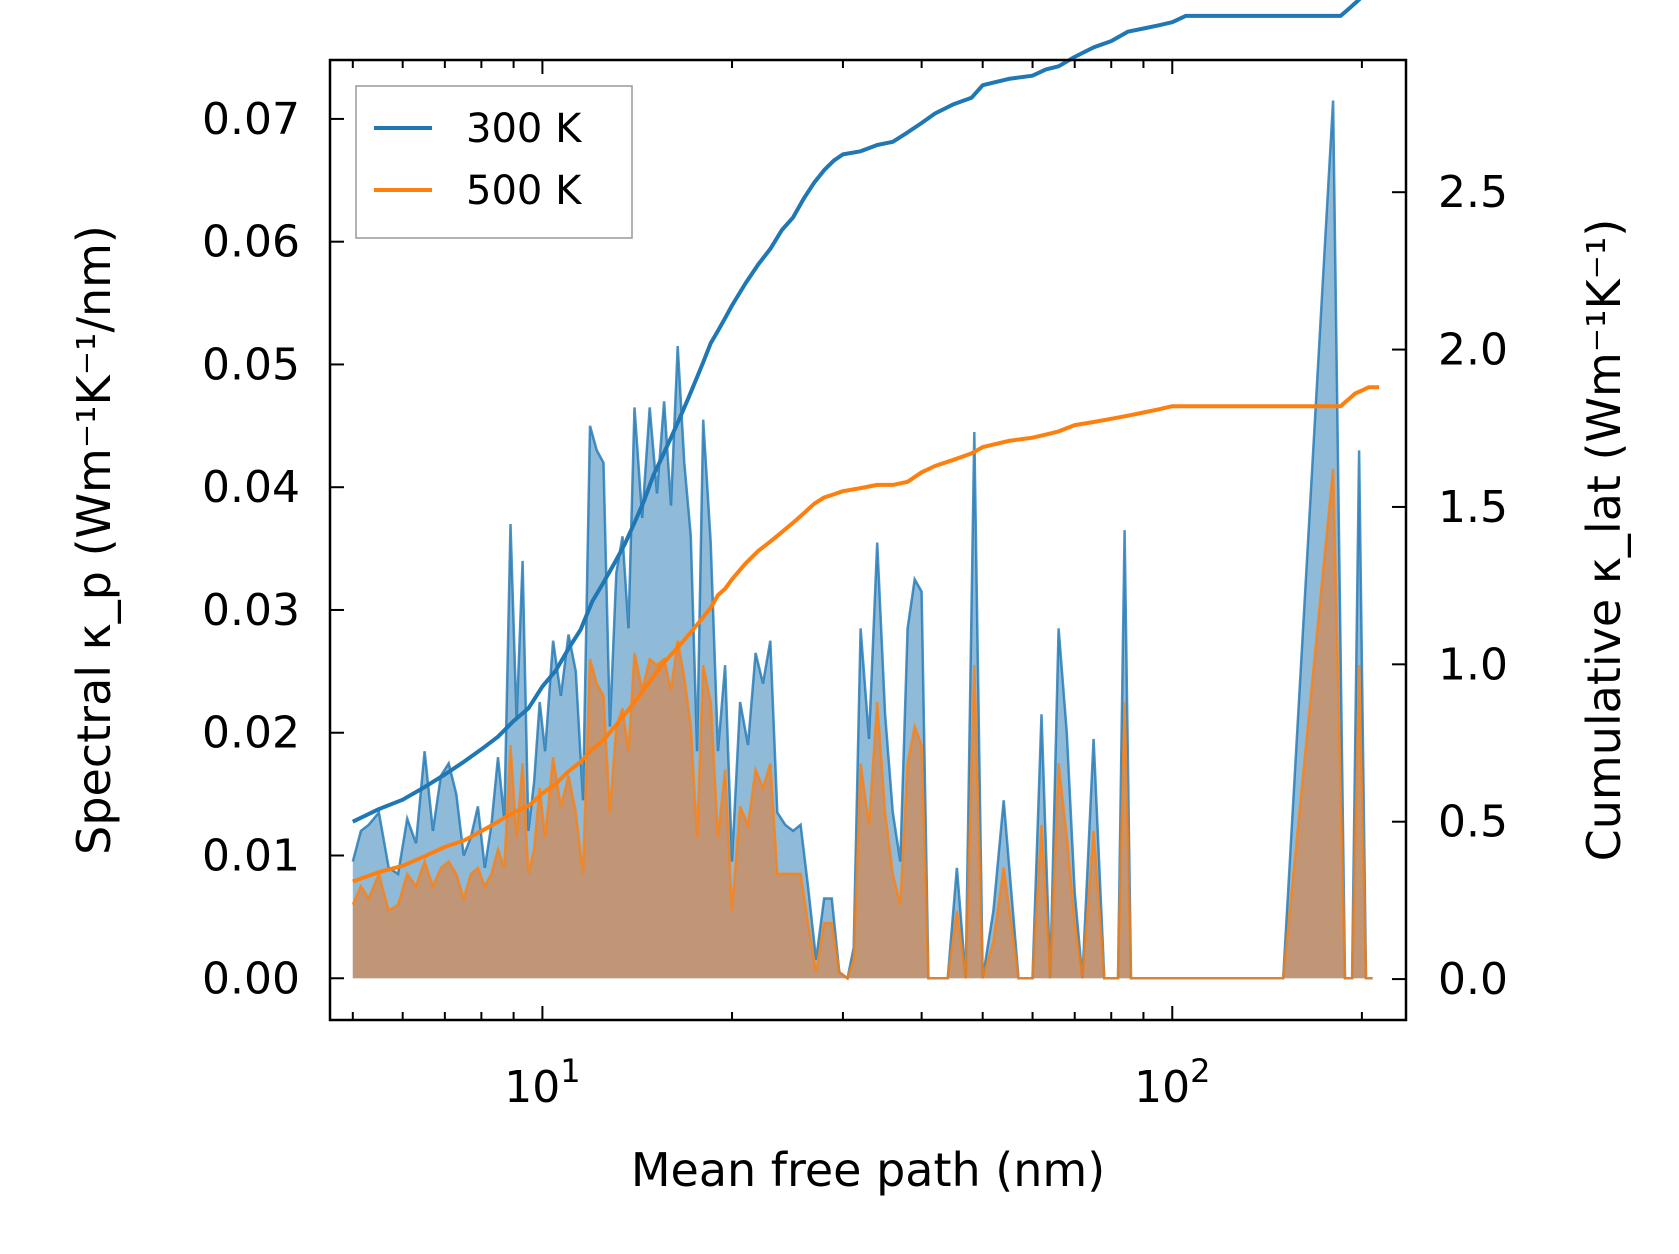 This screenshot has width=1679, height=1254. Describe the element at coordinates (251, 855) in the screenshot. I see `y-left-tick-label: 0.01` at that location.